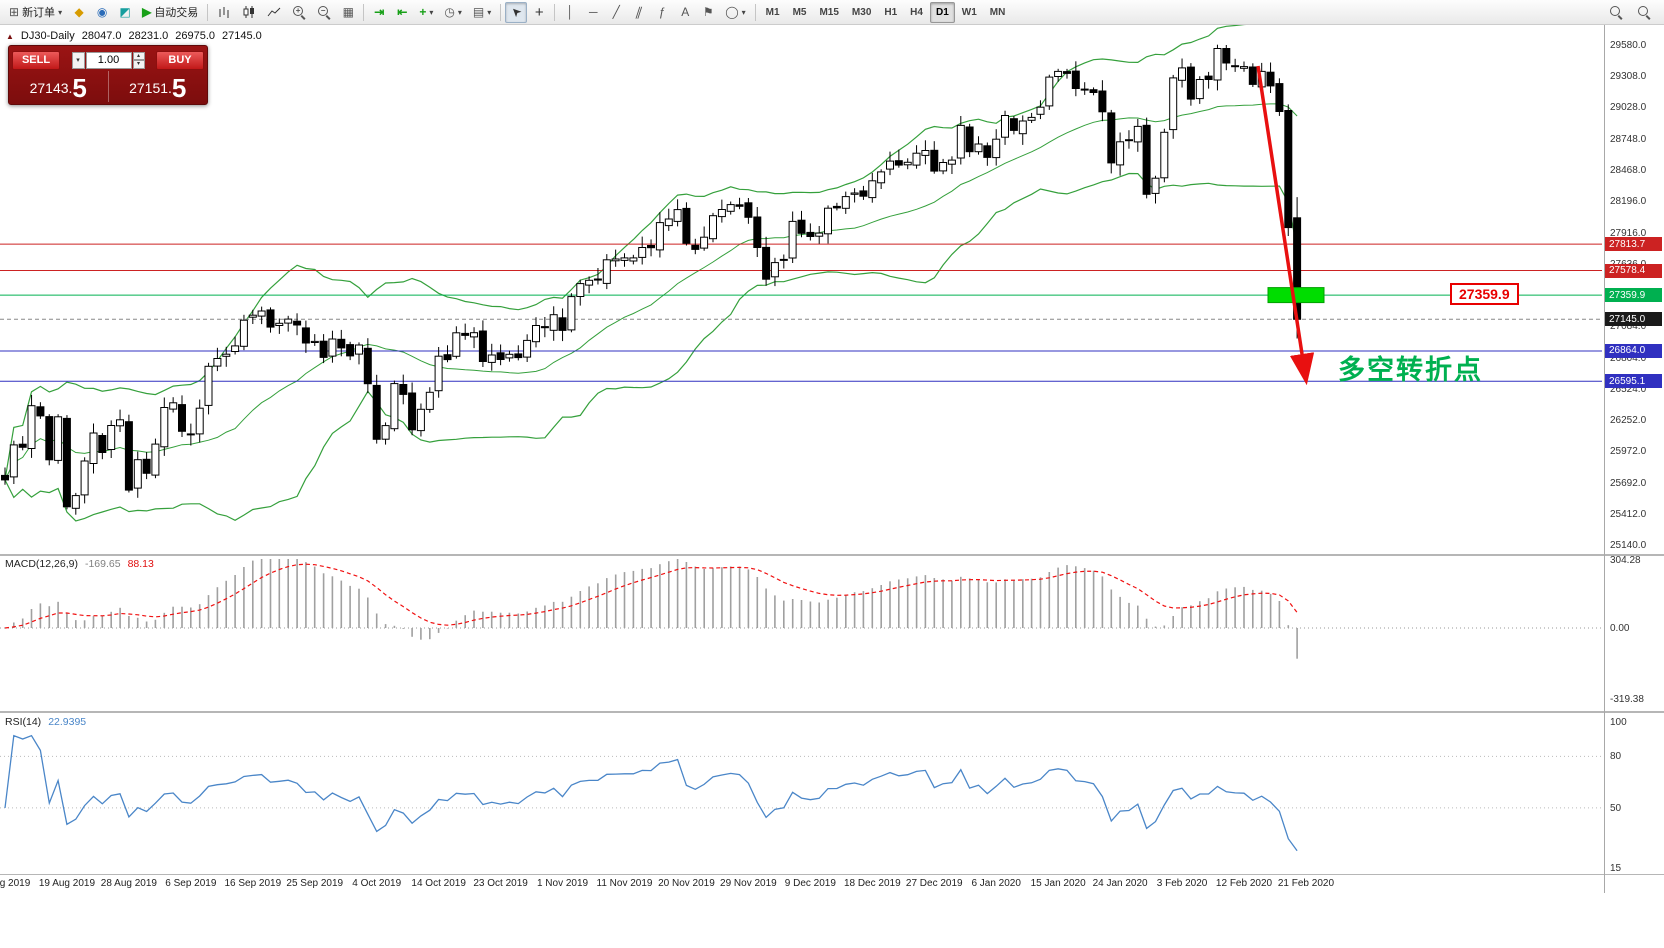 This screenshot has height=948, width=1664. Describe the element at coordinates (1628, 545) in the screenshot. I see `y-axis-label: 25140.0` at that location.